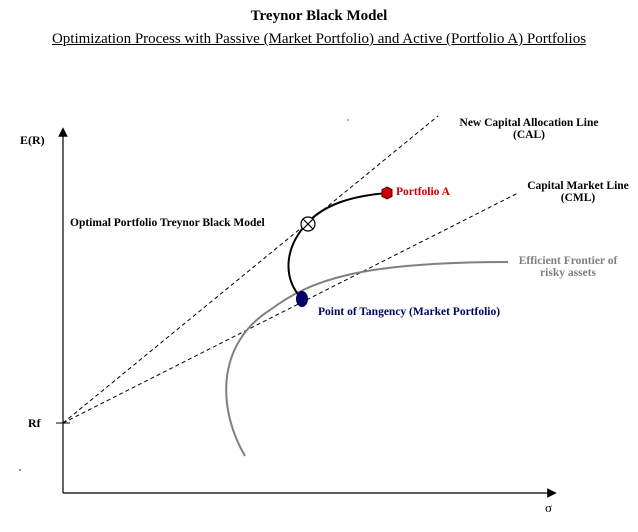 This screenshot has width=638, height=532. I want to click on rf-label: Rf, so click(34, 423).